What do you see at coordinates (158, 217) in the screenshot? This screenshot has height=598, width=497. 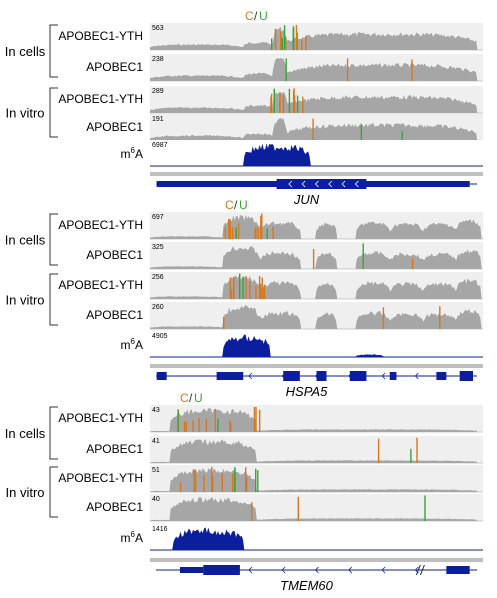 I see `track-max-value: 697` at bounding box center [158, 217].